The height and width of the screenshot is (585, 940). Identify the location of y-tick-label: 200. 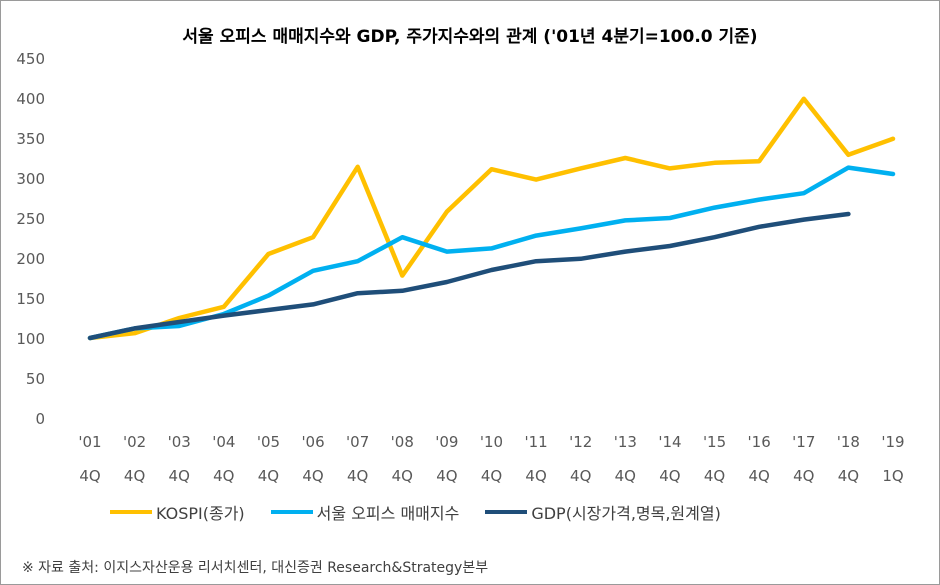
(30, 259).